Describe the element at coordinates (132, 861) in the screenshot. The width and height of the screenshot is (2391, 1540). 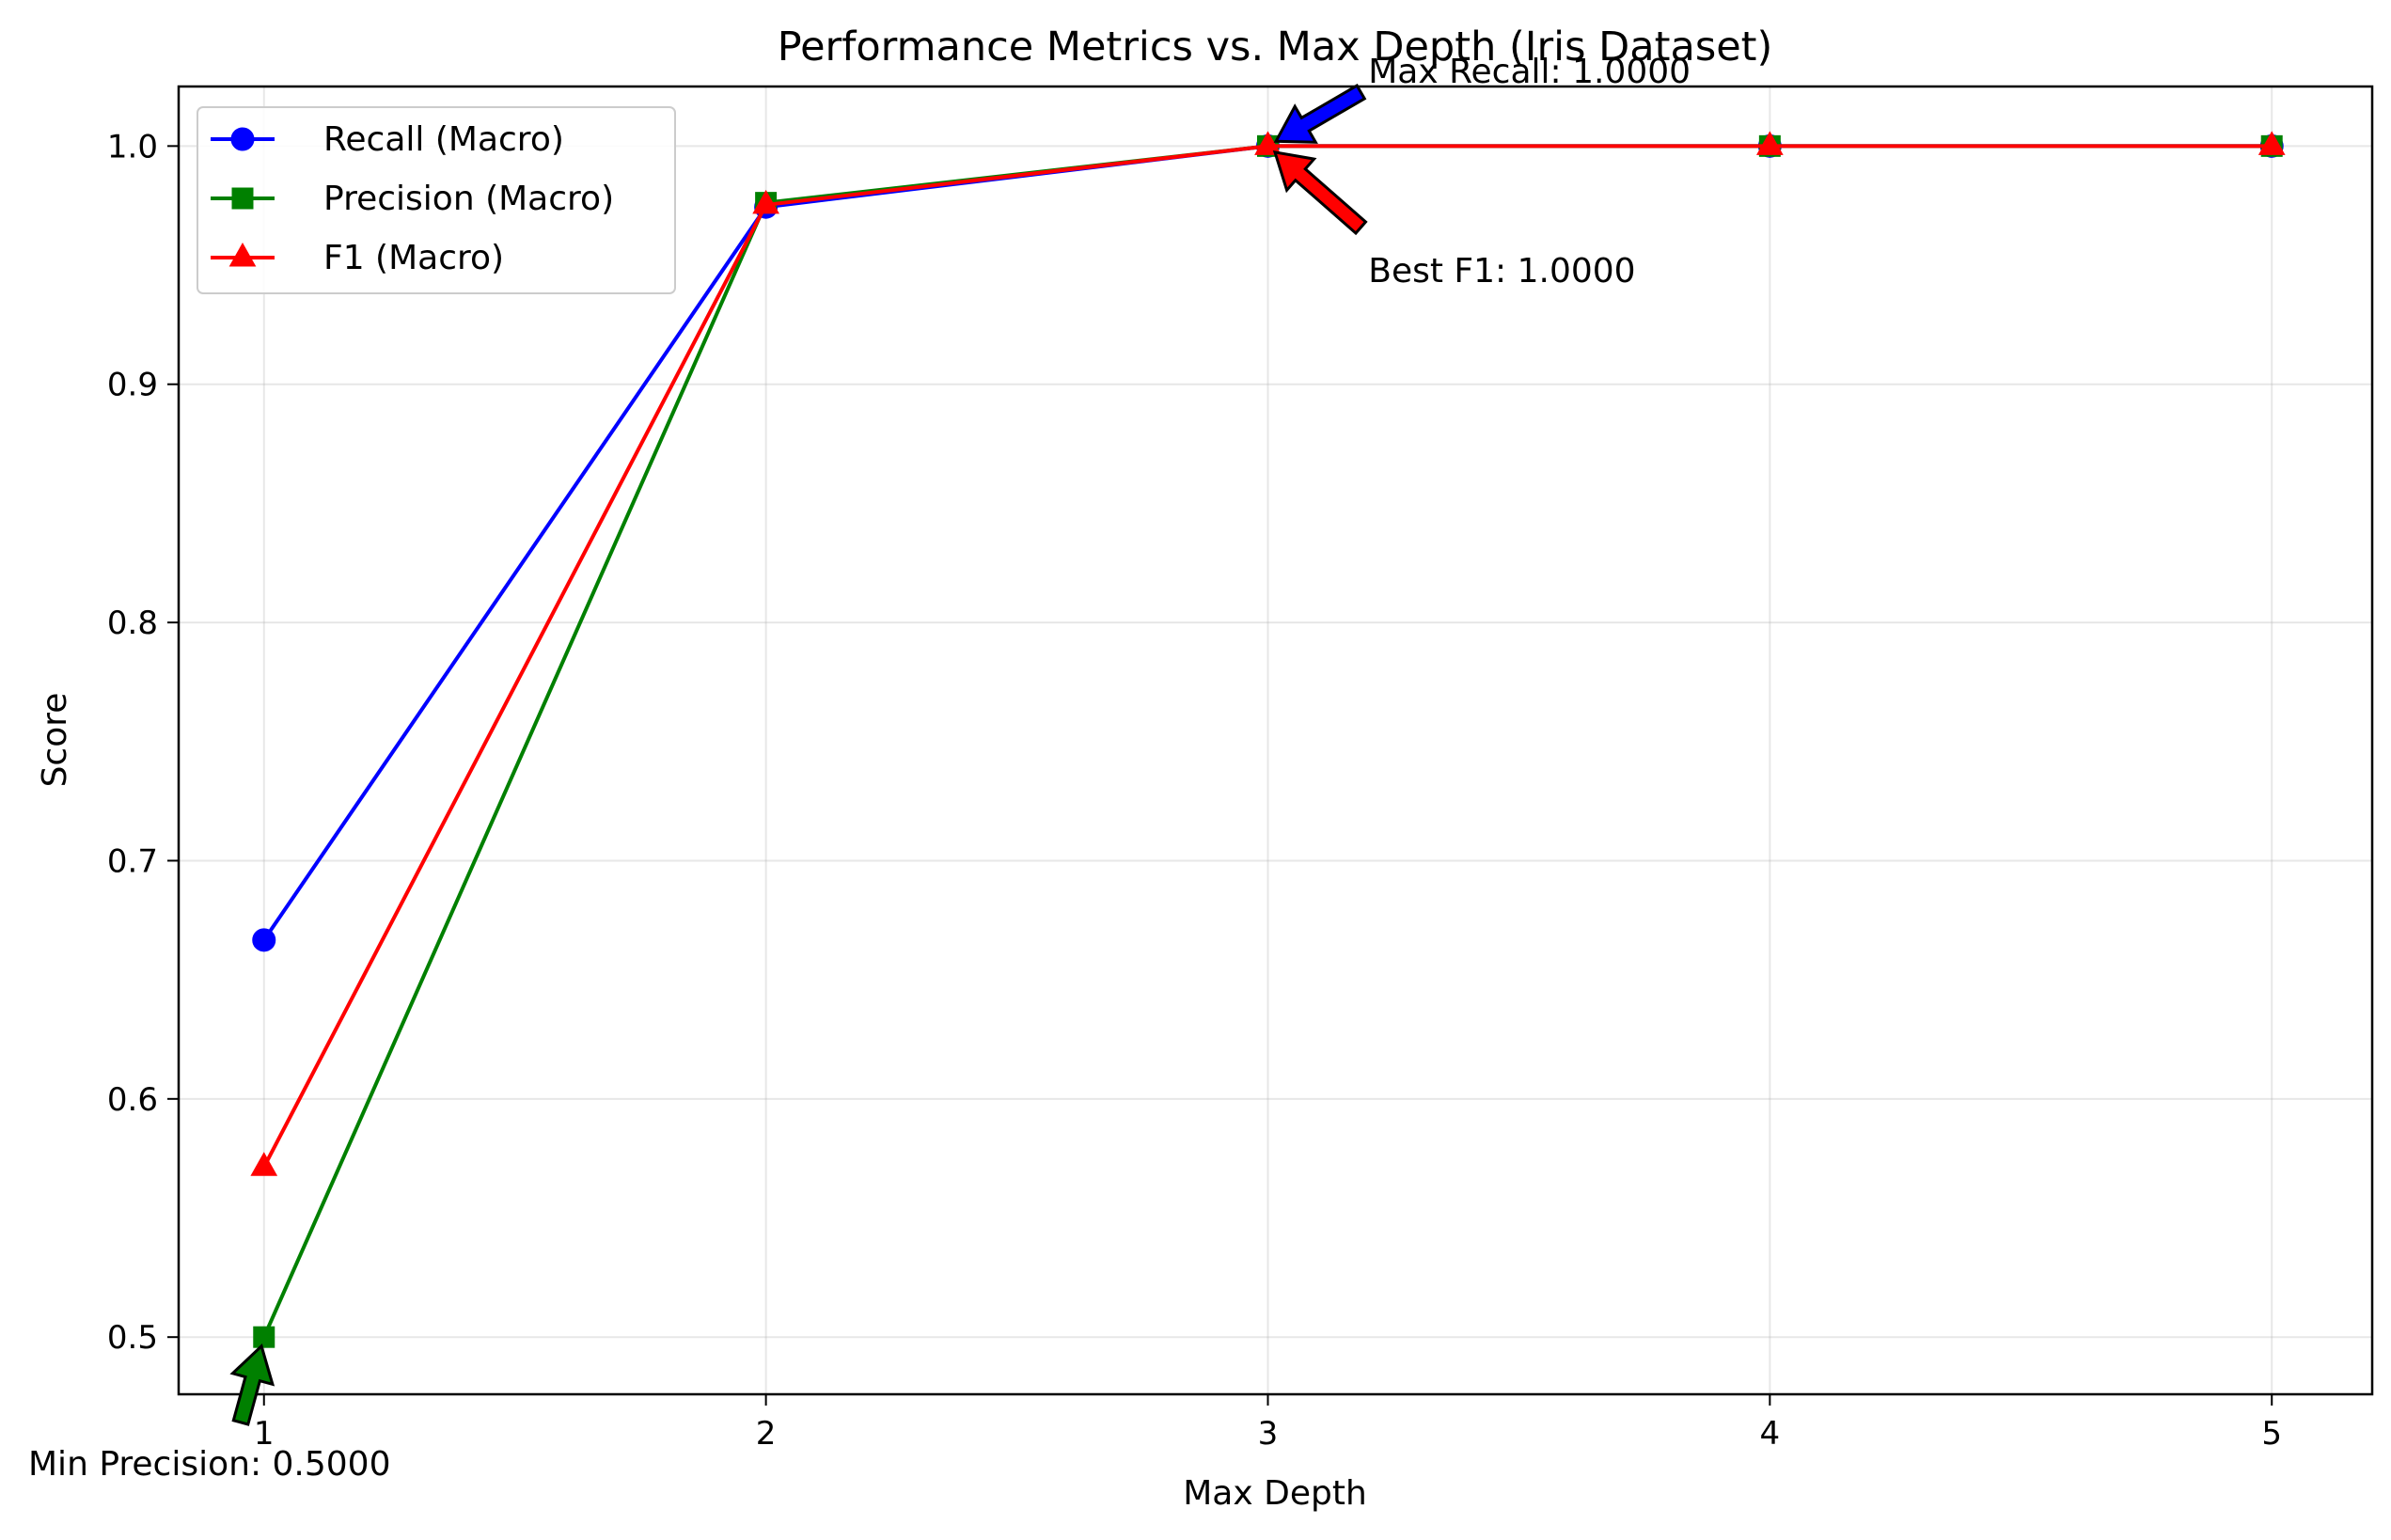
I see `y-tick-label: 0.7` at that location.